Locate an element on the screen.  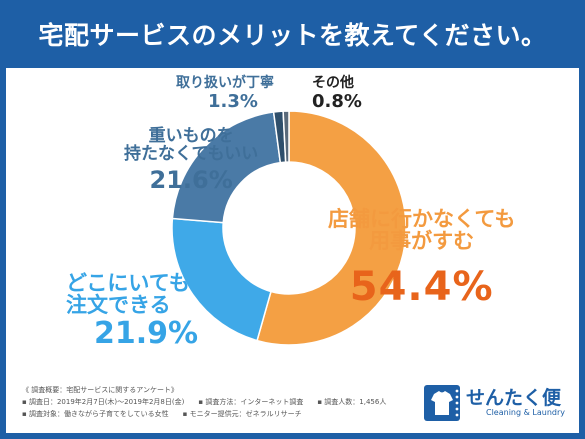
slice-value-other: 0.8% is located at coordinates (337, 101).